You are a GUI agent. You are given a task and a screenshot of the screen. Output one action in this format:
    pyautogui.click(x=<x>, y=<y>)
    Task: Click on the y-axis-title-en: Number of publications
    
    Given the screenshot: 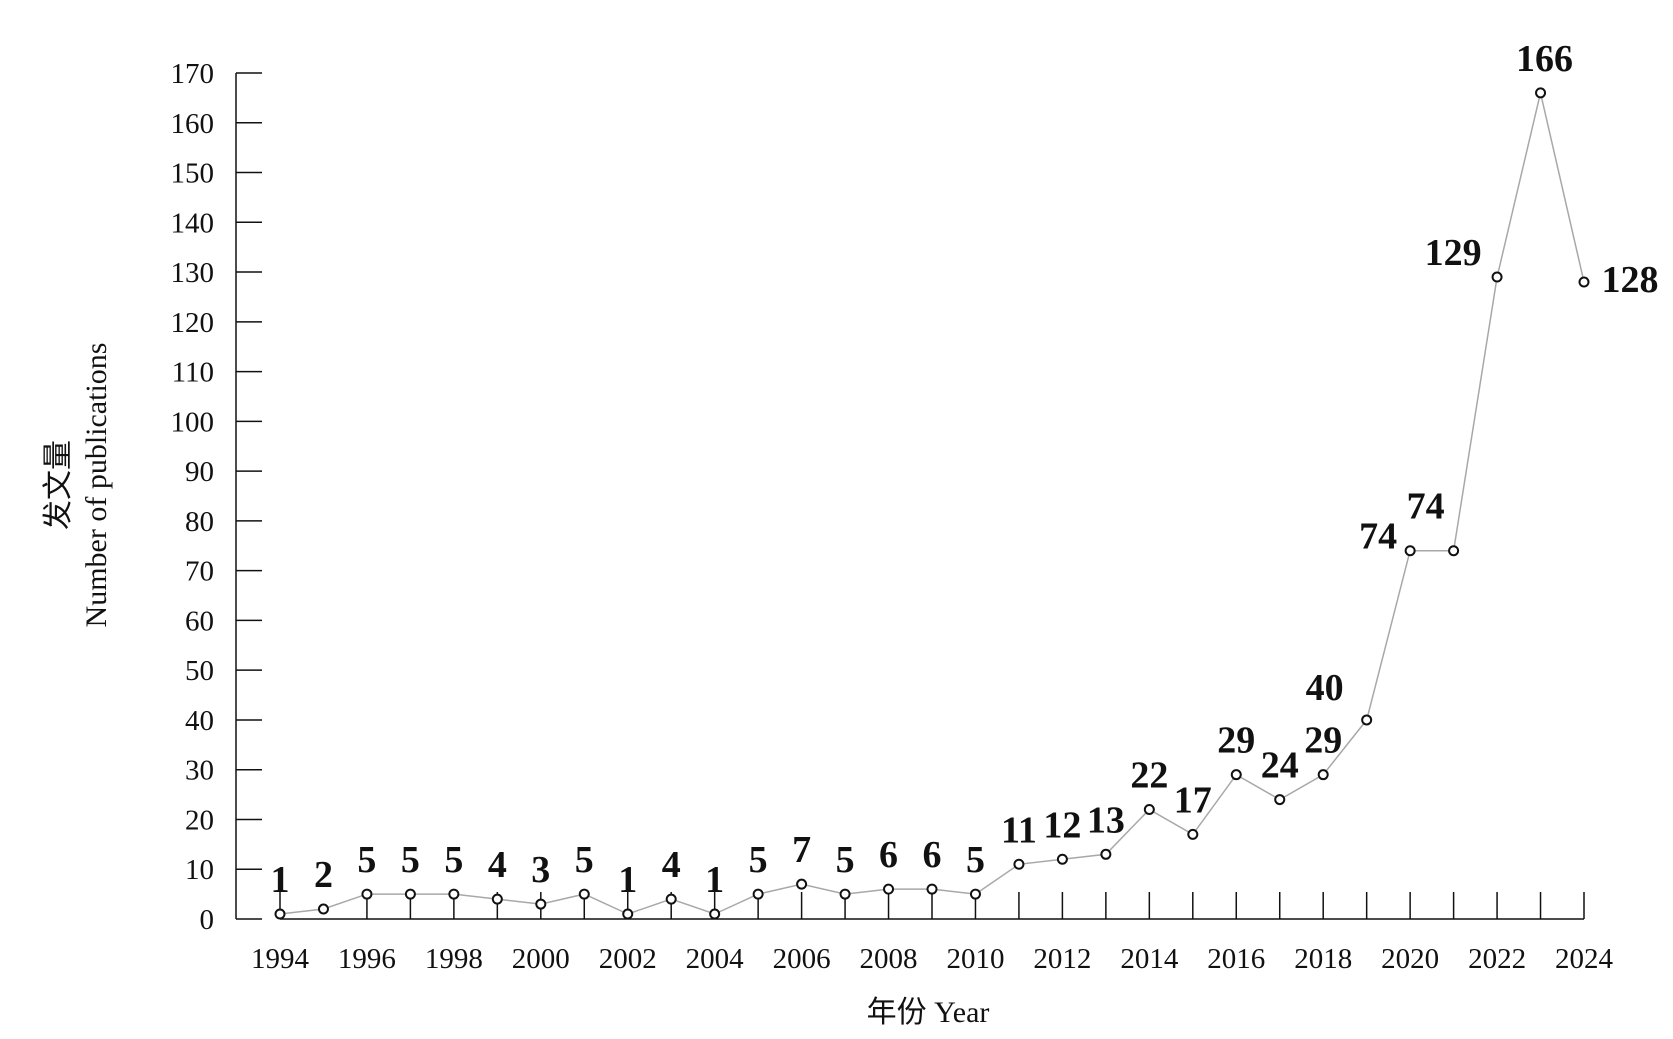 What is the action you would take?
    pyautogui.click(x=96, y=485)
    